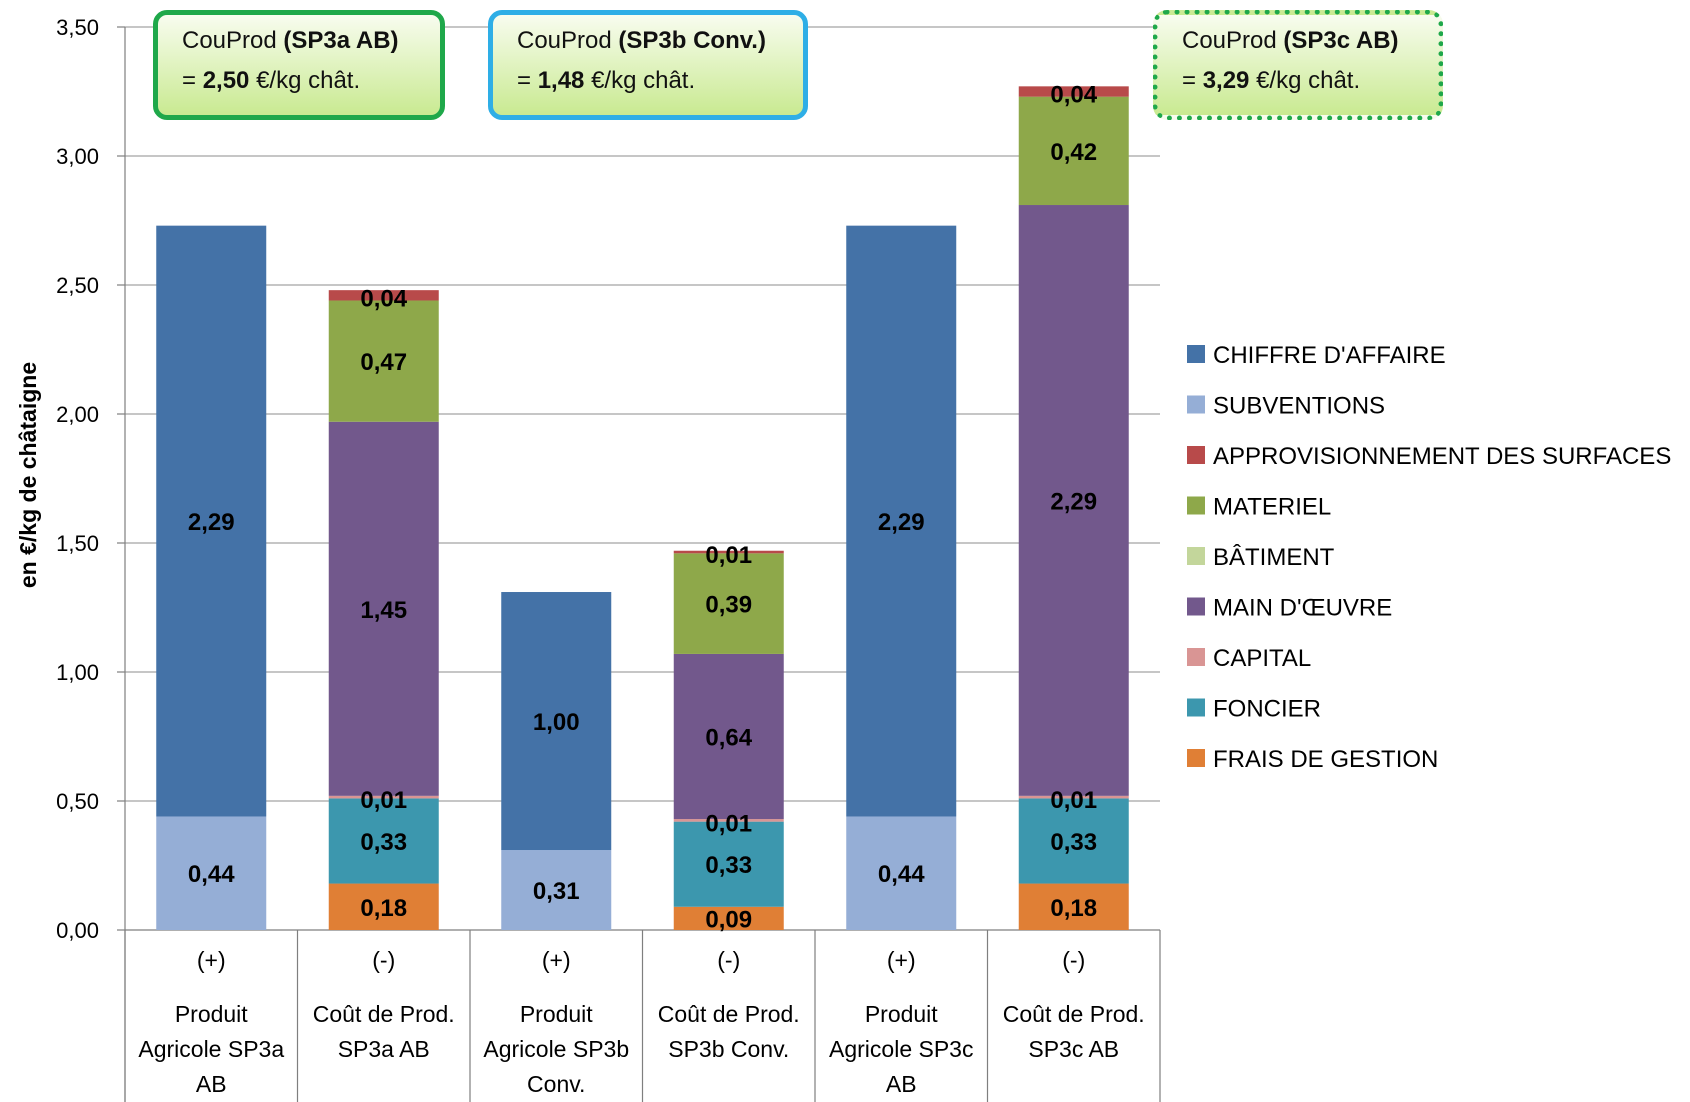 The image size is (1690, 1102). I want to click on data-label-materiel: 0,42, so click(1073, 152).